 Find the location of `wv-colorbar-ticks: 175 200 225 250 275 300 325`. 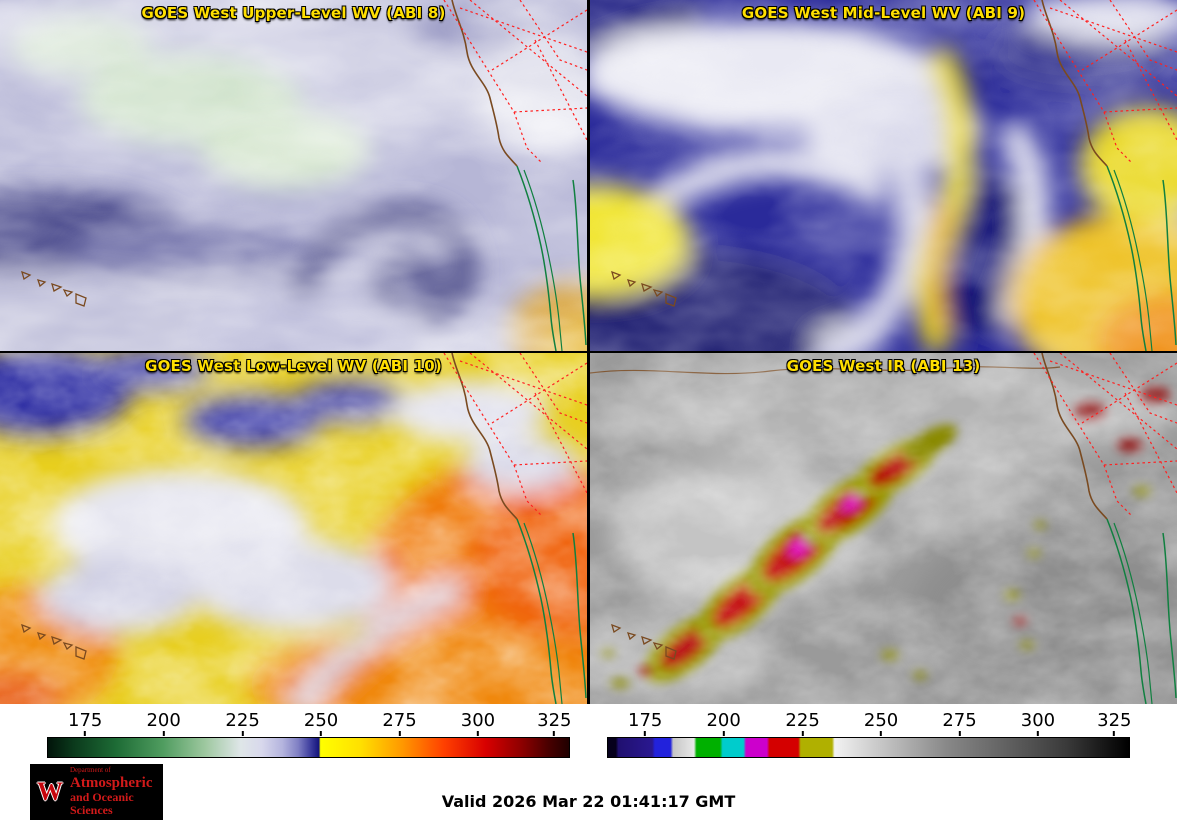

wv-colorbar-ticks: 175 200 225 250 275 300 325 is located at coordinates (309, 724).